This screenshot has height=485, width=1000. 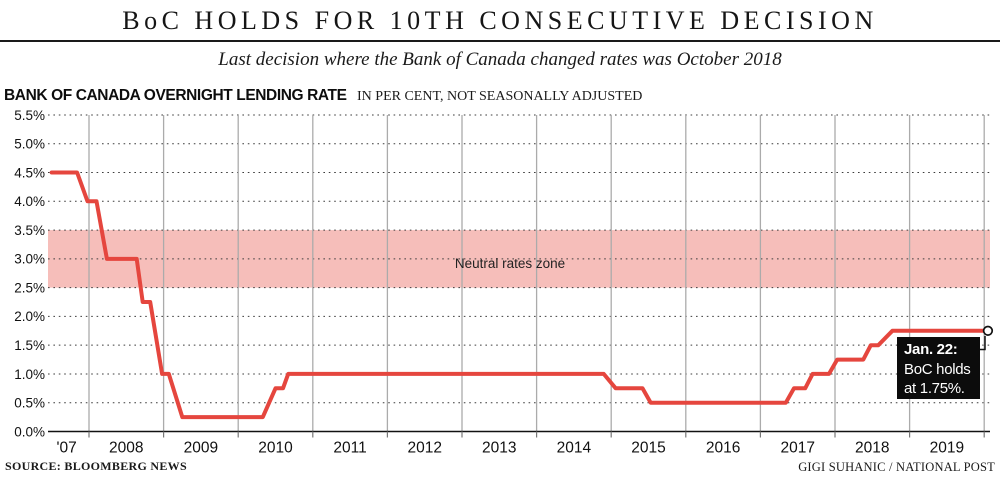 What do you see at coordinates (67, 448) in the screenshot?
I see `x-axis-label: '07` at bounding box center [67, 448].